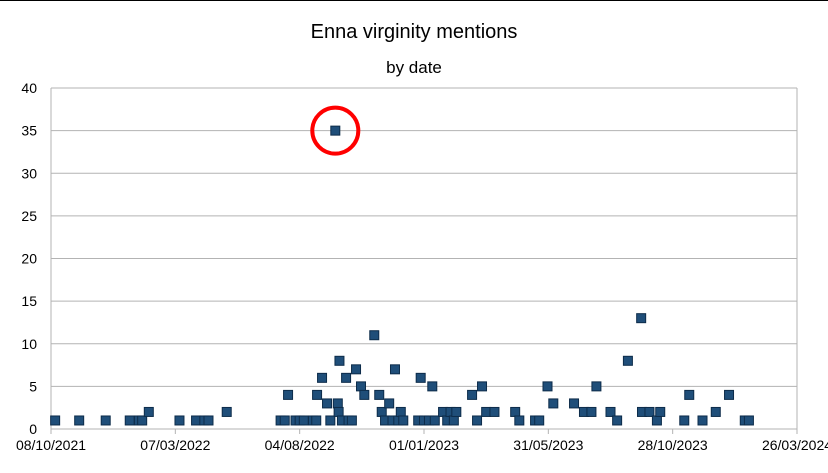 Image resolution: width=828 pixels, height=473 pixels. I want to click on x-tick-label: 26/03/2024, so click(795, 445).